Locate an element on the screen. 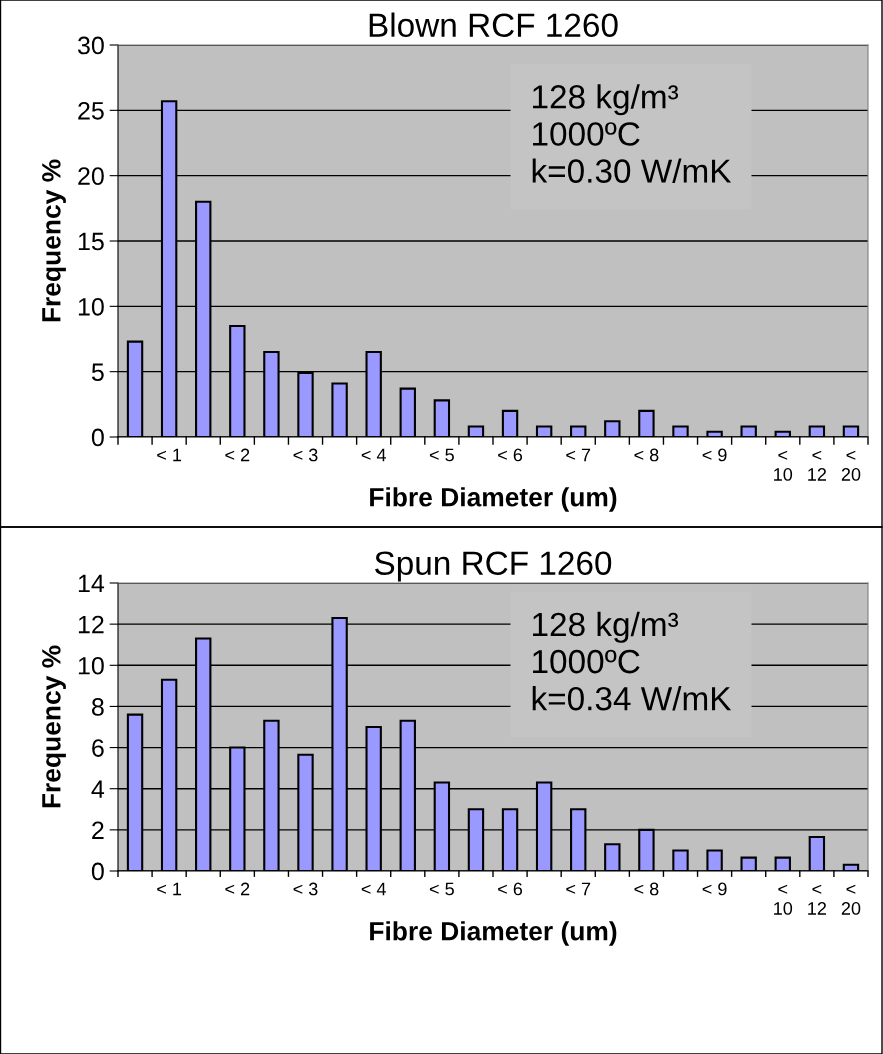 The image size is (883, 1054). y-tick-label: 20 is located at coordinates (91, 176).